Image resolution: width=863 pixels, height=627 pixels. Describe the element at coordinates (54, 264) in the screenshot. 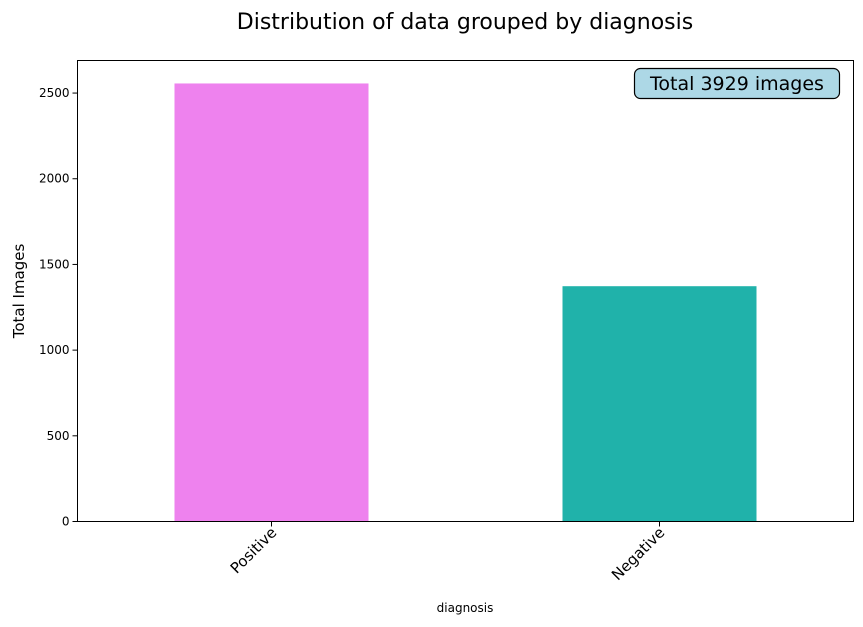

I see `y-tick-label: 1500` at that location.